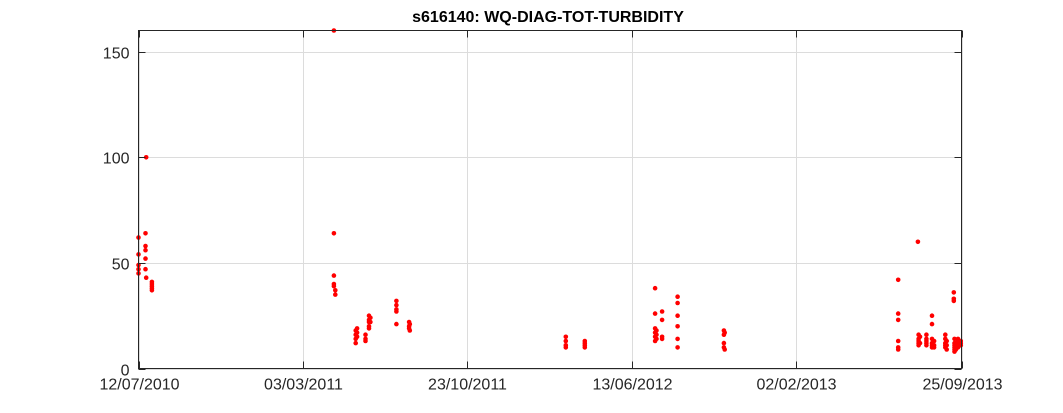  What do you see at coordinates (116, 213) in the screenshot?
I see `y-tick-labels: 0 50 100 150` at bounding box center [116, 213].